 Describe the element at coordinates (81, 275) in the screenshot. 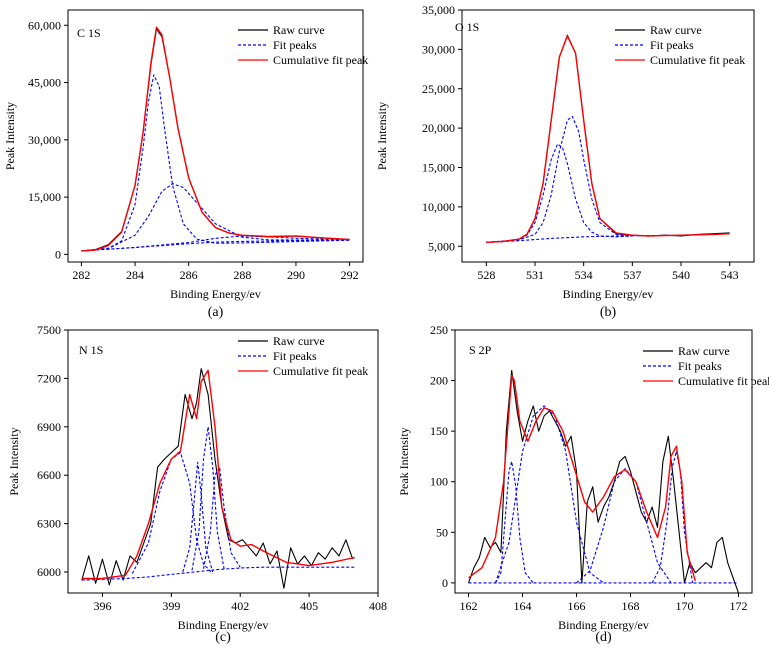

I see `x-tick-label: 282` at that location.